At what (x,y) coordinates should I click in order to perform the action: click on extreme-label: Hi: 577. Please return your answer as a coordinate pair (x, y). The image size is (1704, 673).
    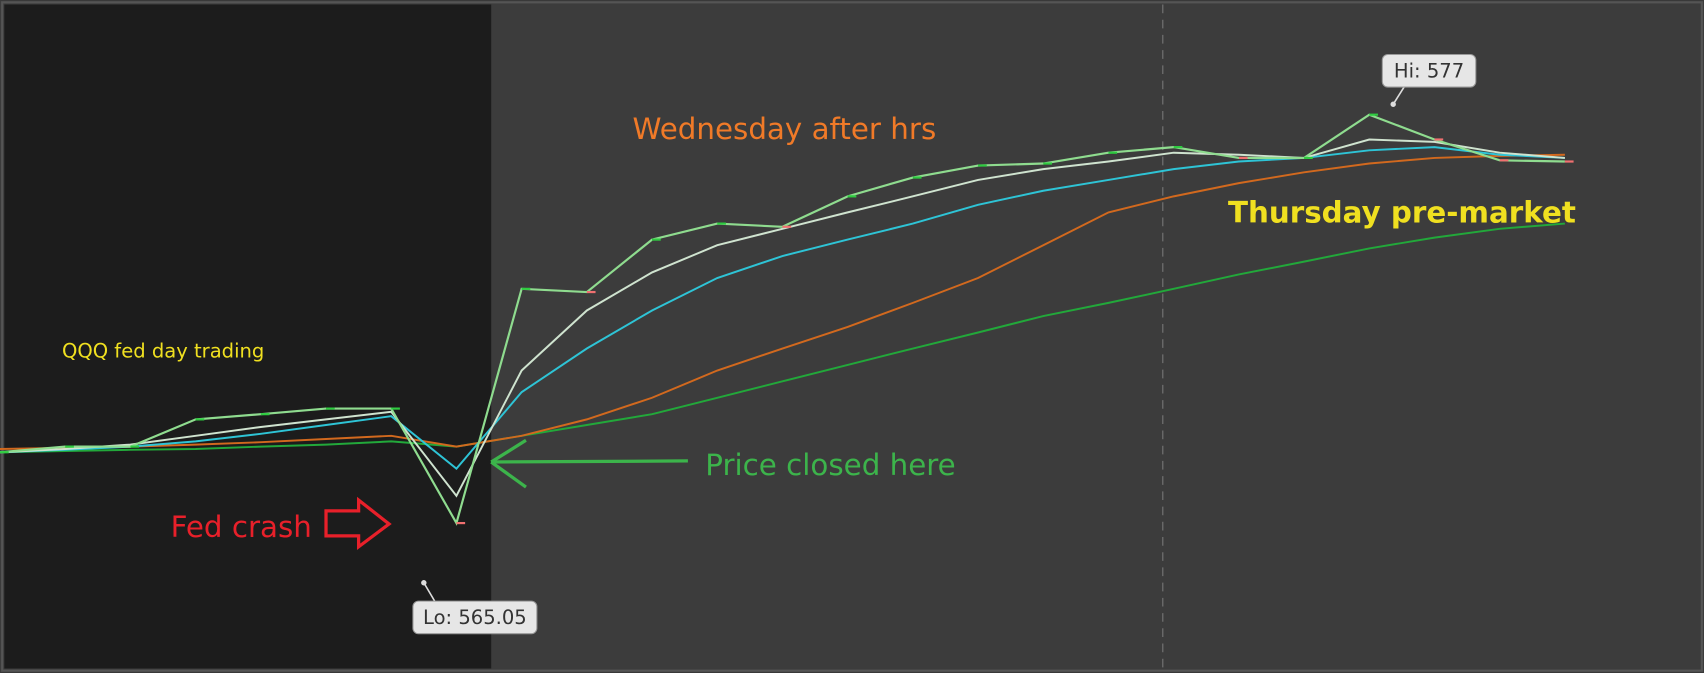
    Looking at the image, I should click on (1429, 70).